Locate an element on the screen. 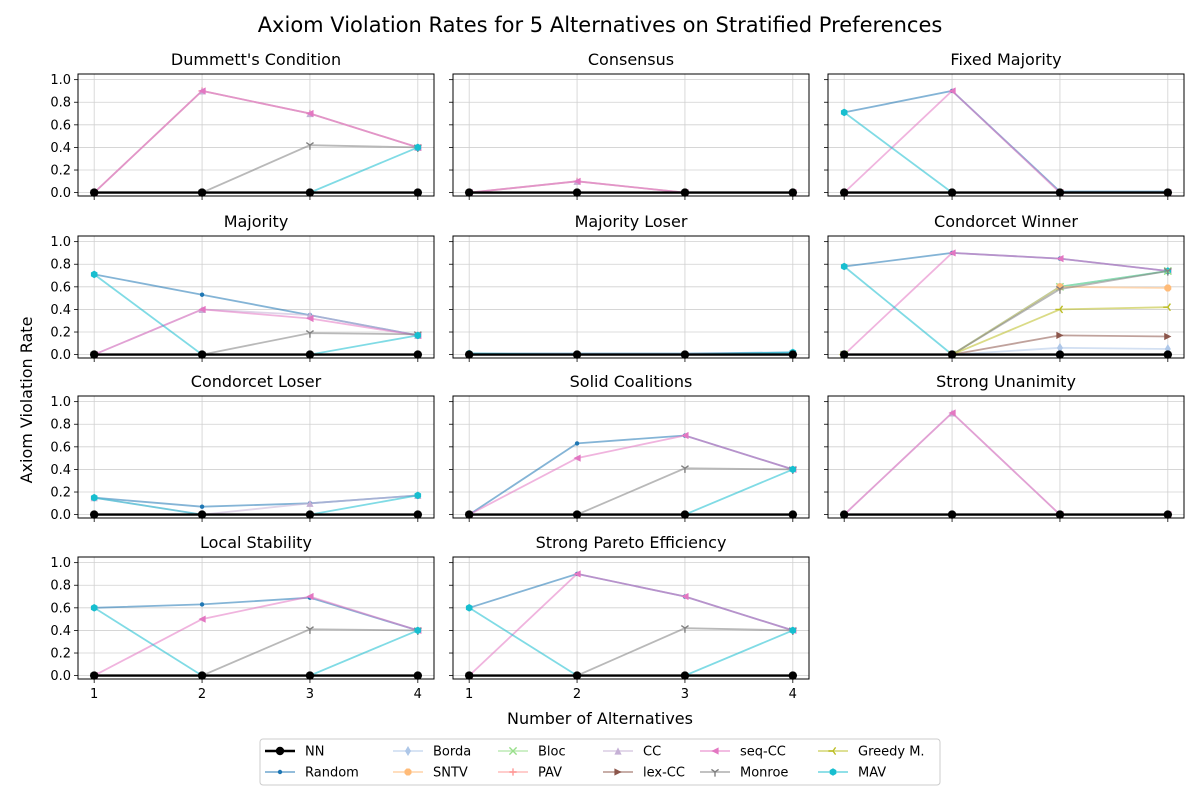  legend-label: Random is located at coordinates (332, 773).